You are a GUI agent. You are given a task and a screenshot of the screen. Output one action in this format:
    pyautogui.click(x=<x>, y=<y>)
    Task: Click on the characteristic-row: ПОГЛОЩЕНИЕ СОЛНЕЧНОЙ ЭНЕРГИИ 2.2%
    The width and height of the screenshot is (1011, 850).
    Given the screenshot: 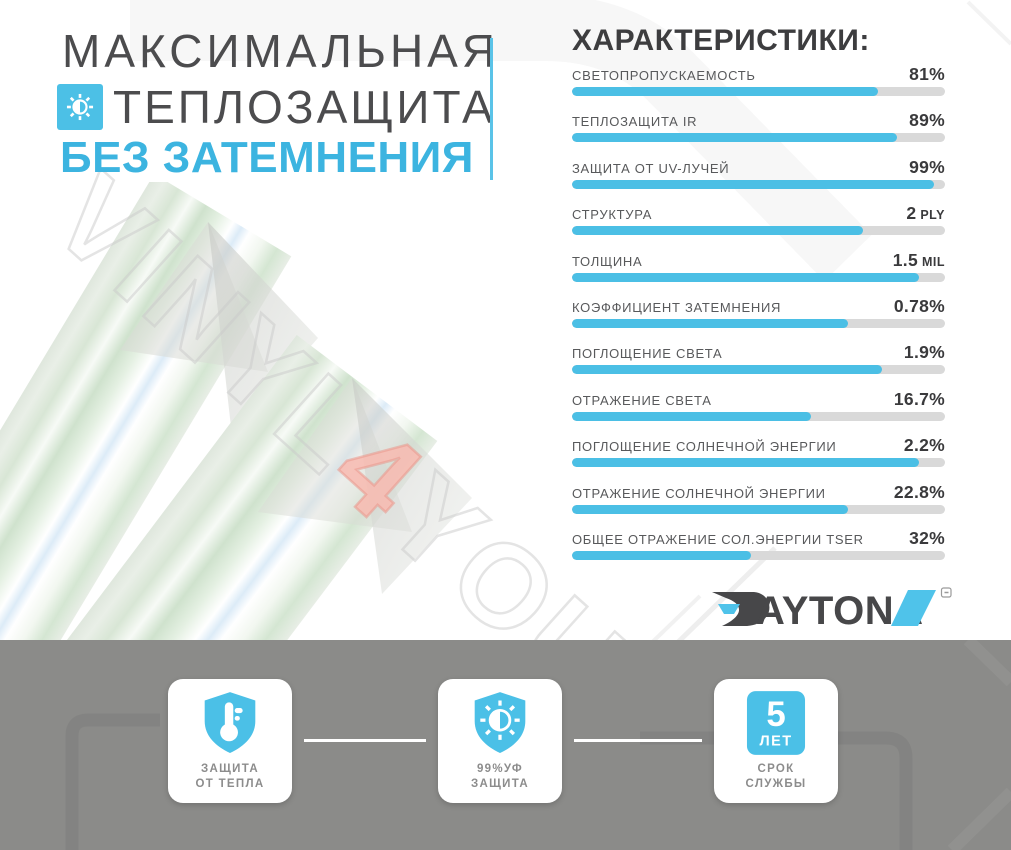 What is the action you would take?
    pyautogui.click(x=758, y=458)
    